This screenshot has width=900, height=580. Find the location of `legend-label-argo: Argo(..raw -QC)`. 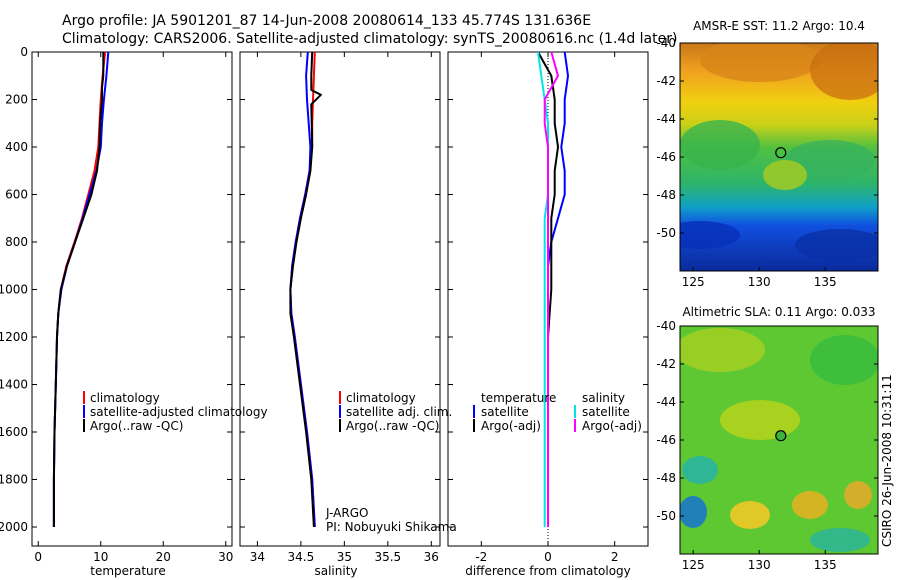

legend-label-argo: Argo(..raw -QC) is located at coordinates (136, 426).